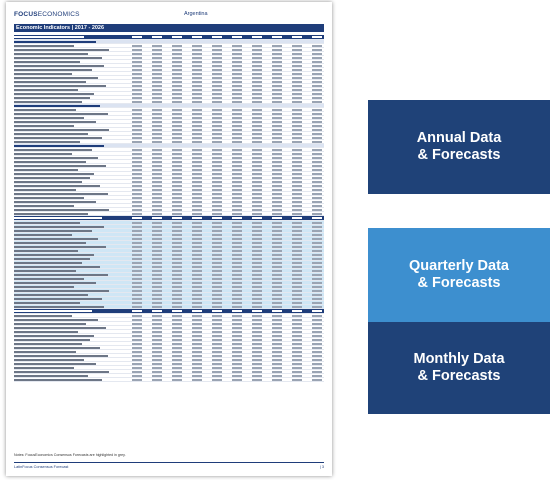  I want to click on table-header-row, so click(169, 37).